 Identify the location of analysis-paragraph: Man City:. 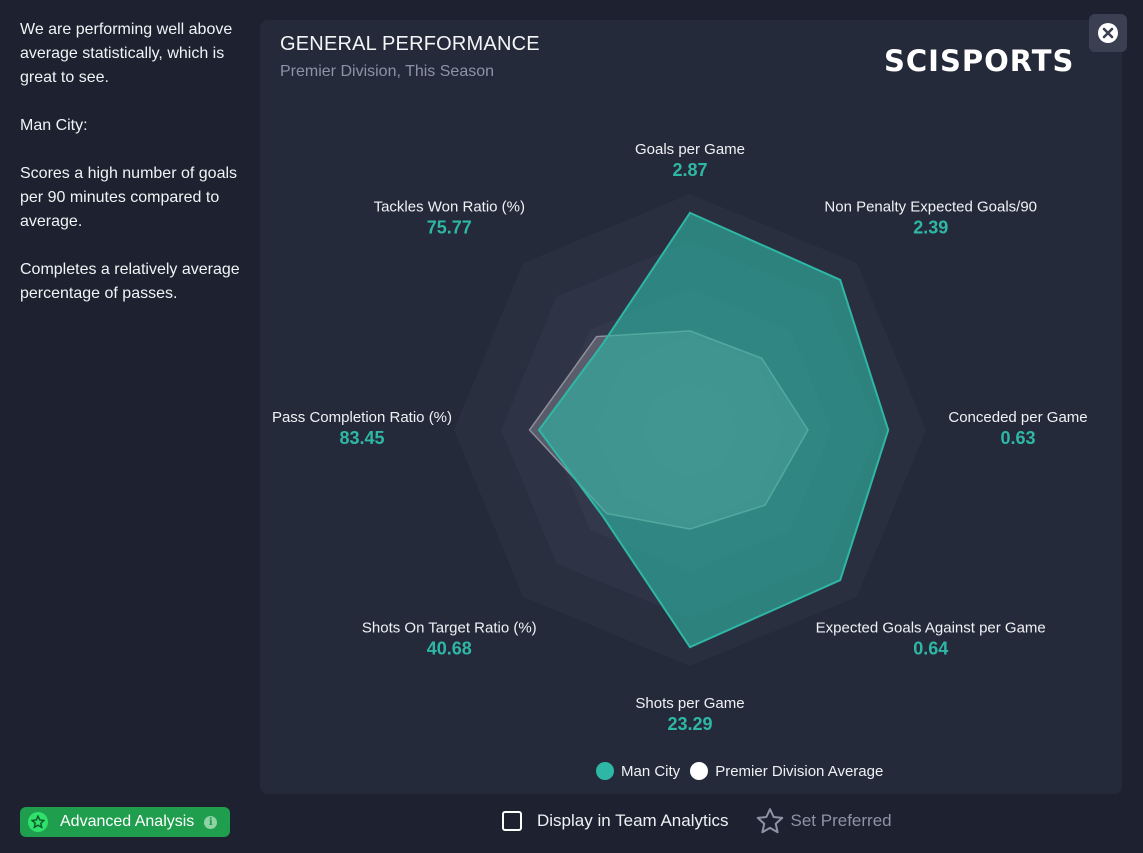
(54, 125).